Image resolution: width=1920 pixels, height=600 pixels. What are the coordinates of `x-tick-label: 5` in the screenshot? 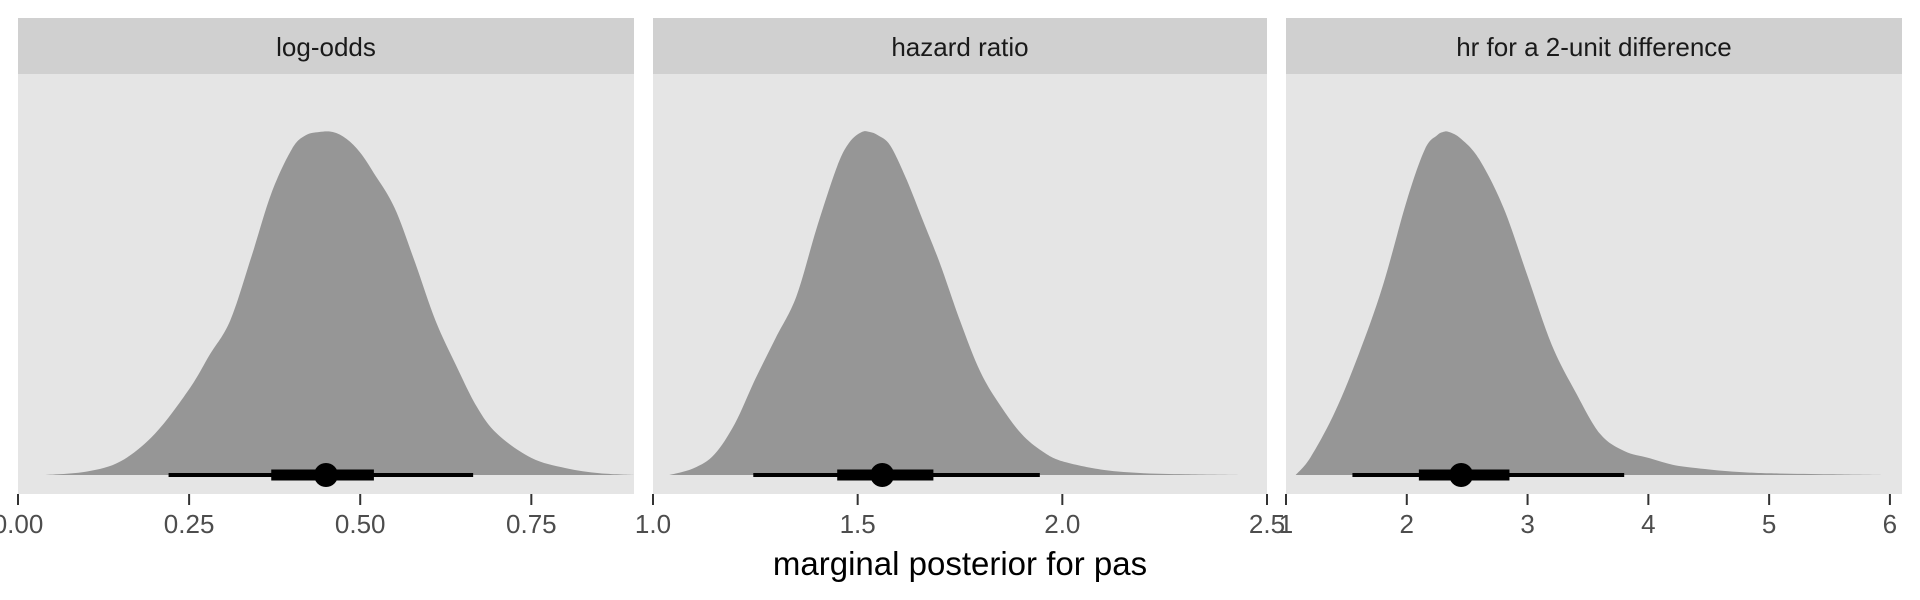 It's located at (1769, 524).